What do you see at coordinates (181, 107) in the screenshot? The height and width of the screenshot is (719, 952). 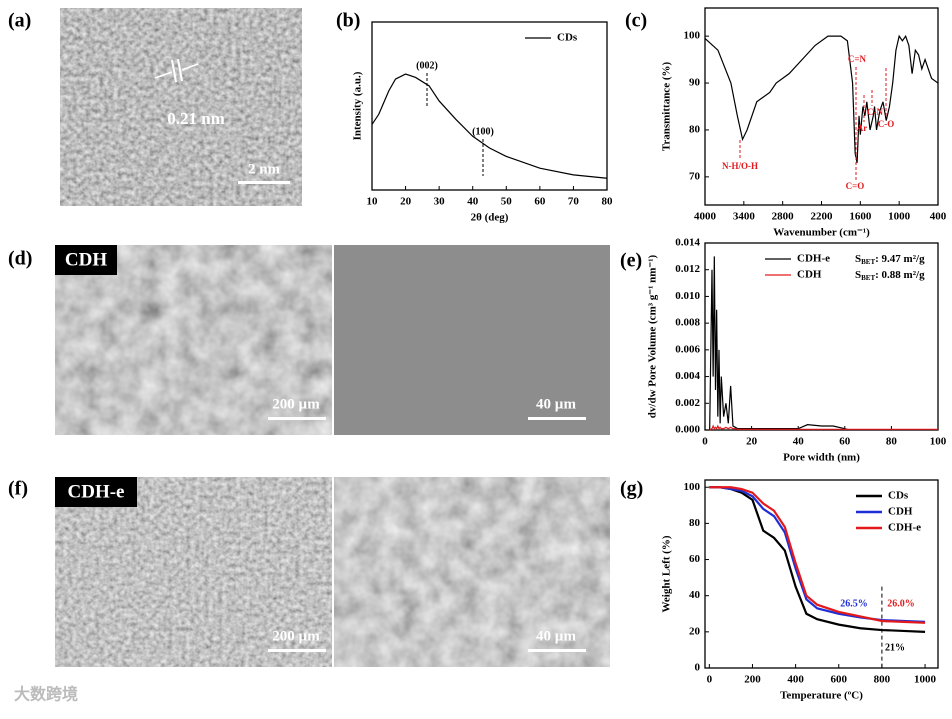 I see `tem-image` at bounding box center [181, 107].